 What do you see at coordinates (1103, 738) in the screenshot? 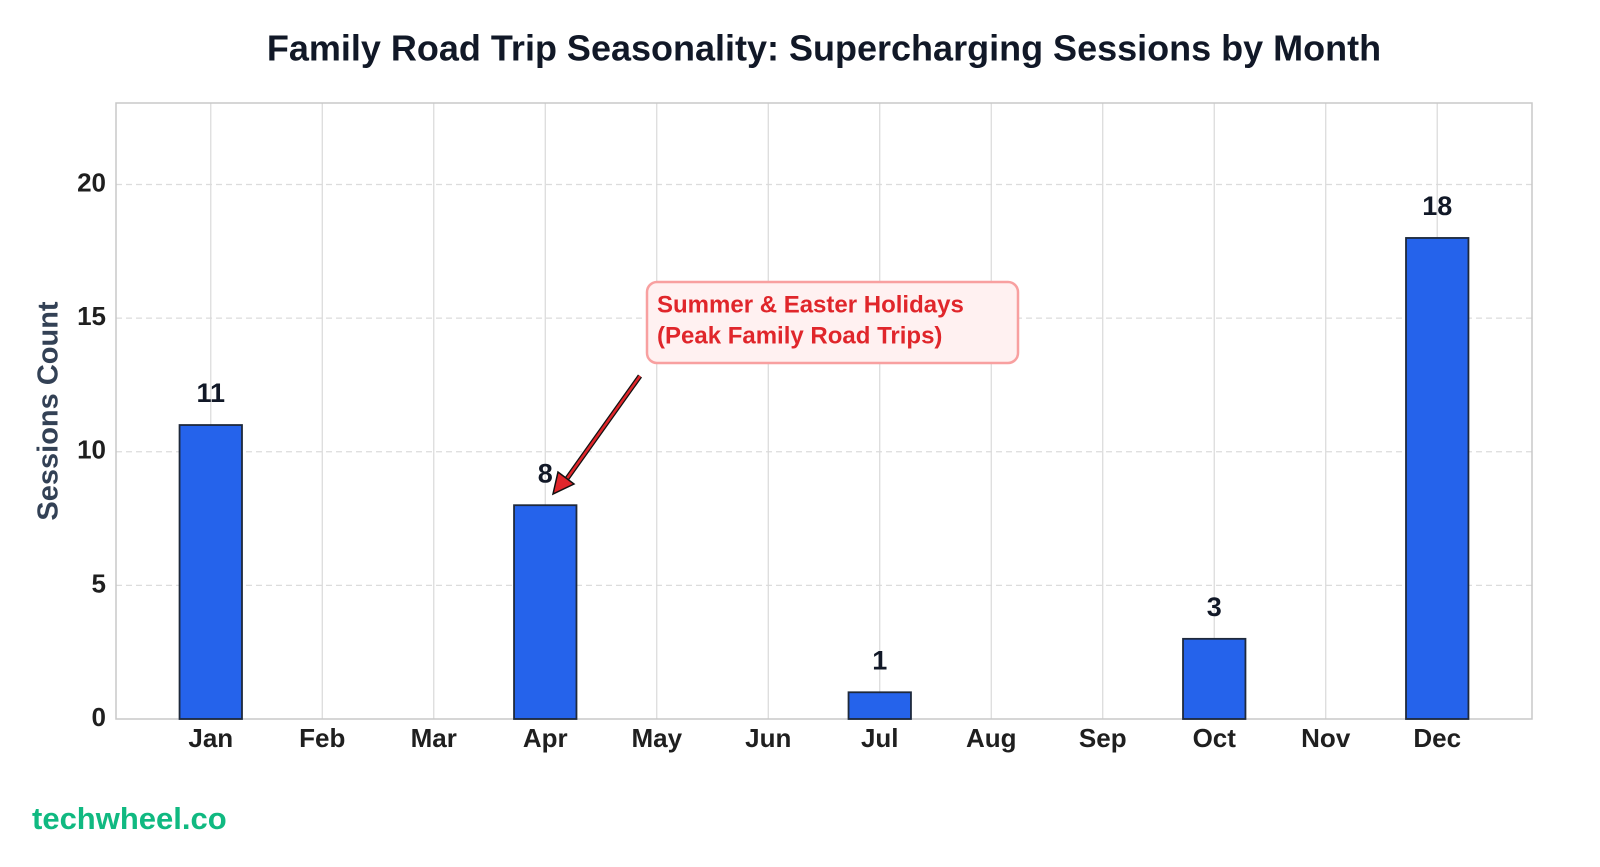
I see `x-tick-label: Sep` at bounding box center [1103, 738].